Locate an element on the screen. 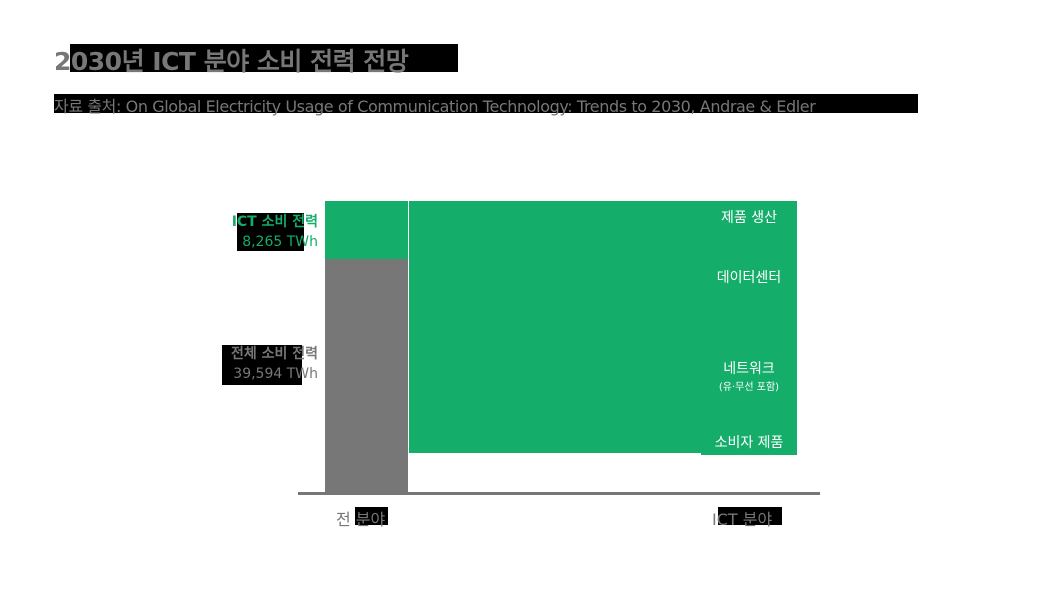  segment-production: 제품 생산 is located at coordinates (749, 218).